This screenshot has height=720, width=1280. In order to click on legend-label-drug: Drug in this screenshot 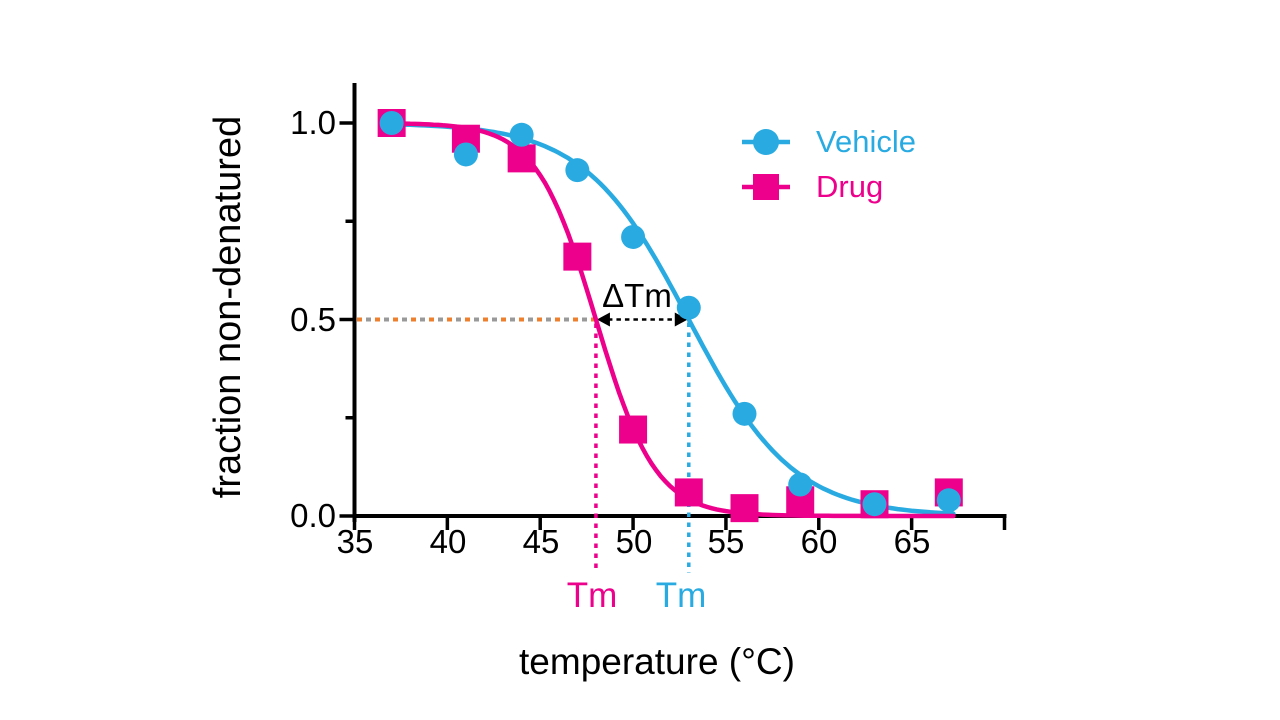, I will do `click(850, 186)`.